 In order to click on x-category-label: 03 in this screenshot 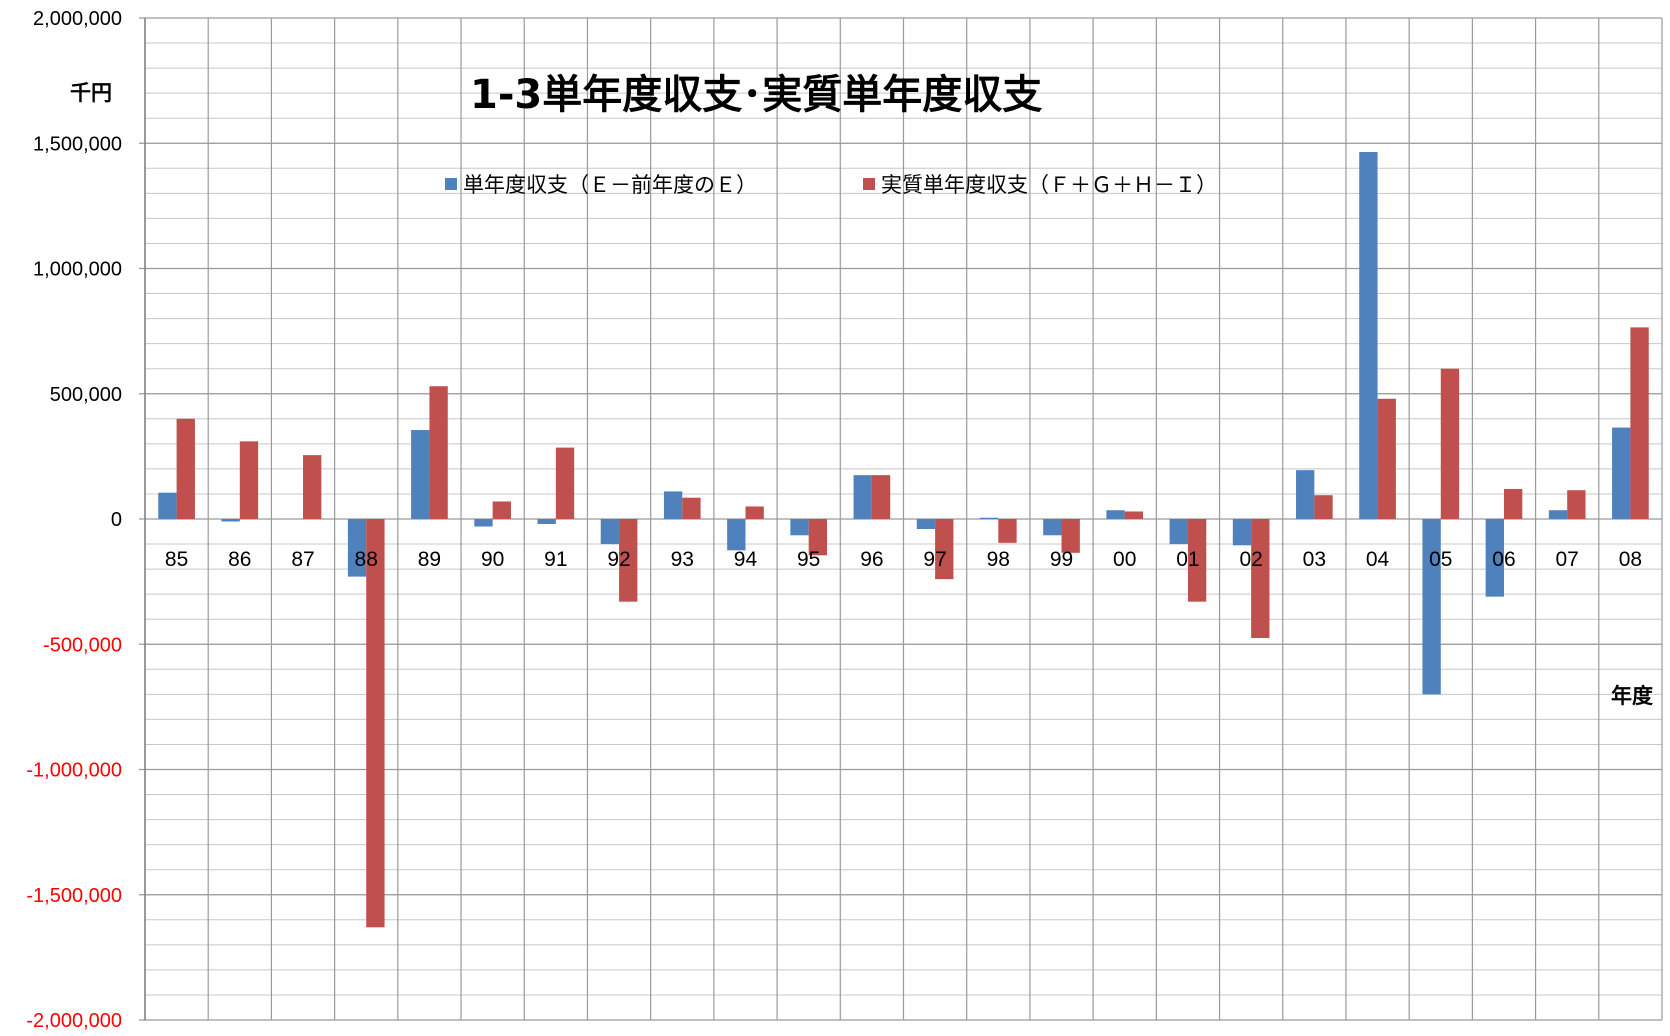, I will do `click(1314, 559)`.